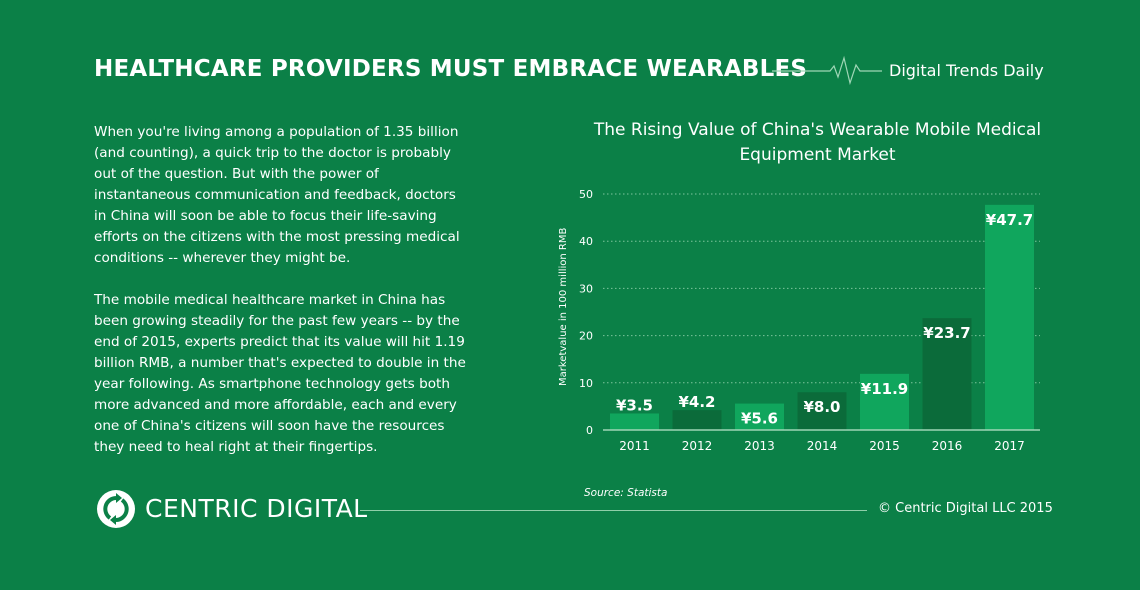  Describe the element at coordinates (586, 288) in the screenshot. I see `y-tick-label: 30` at that location.